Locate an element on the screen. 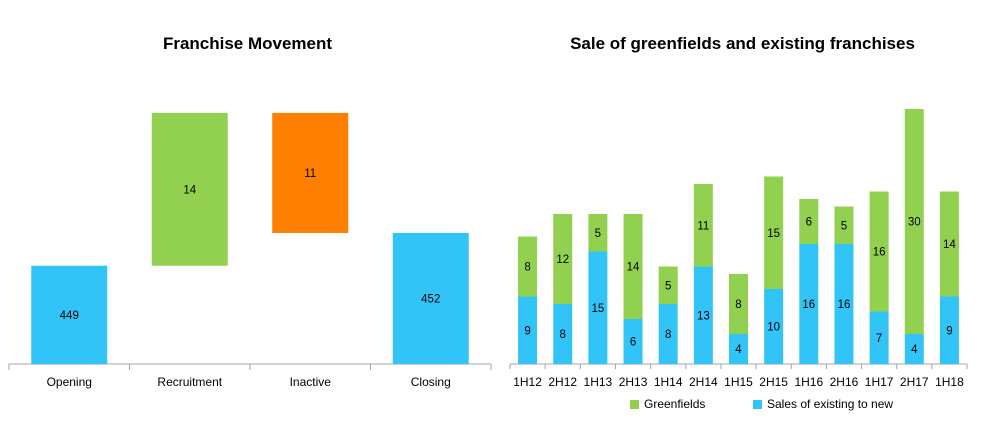 The image size is (990, 433). legend-label: Sales of existing to new is located at coordinates (830, 404).